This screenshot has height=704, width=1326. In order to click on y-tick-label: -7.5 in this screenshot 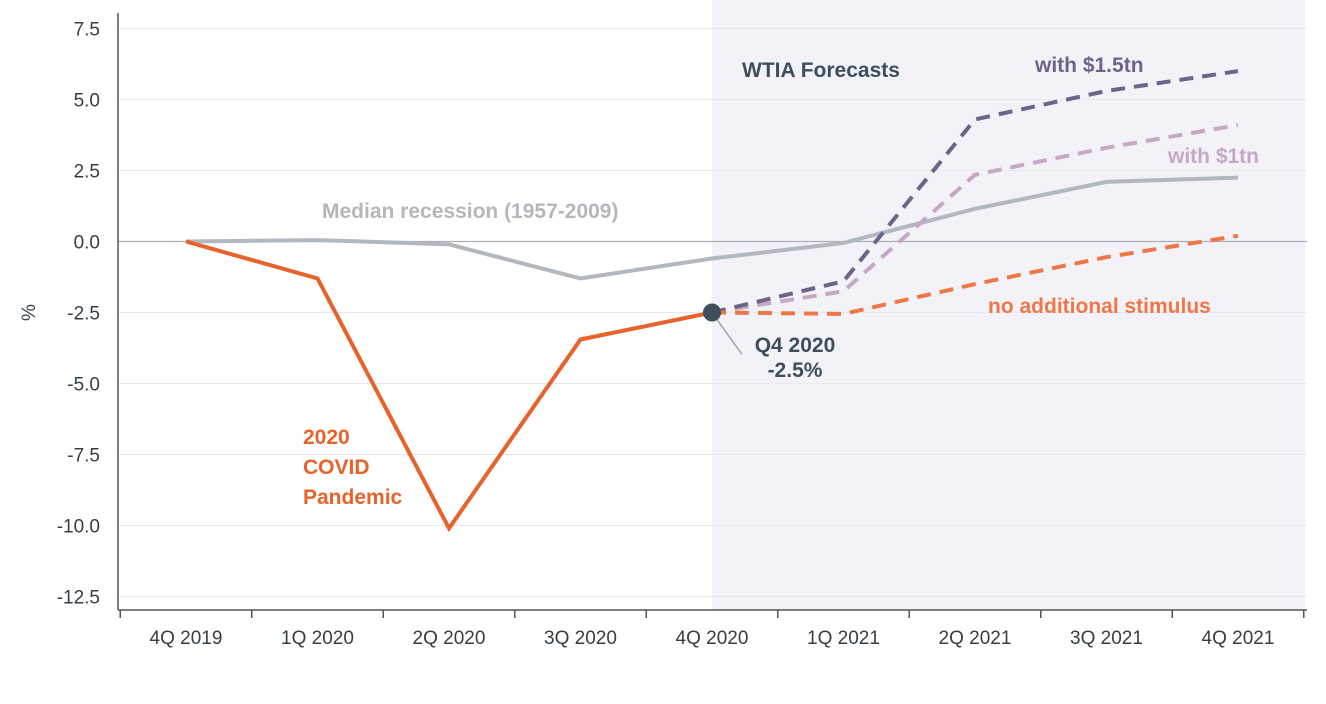, I will do `click(83, 456)`.